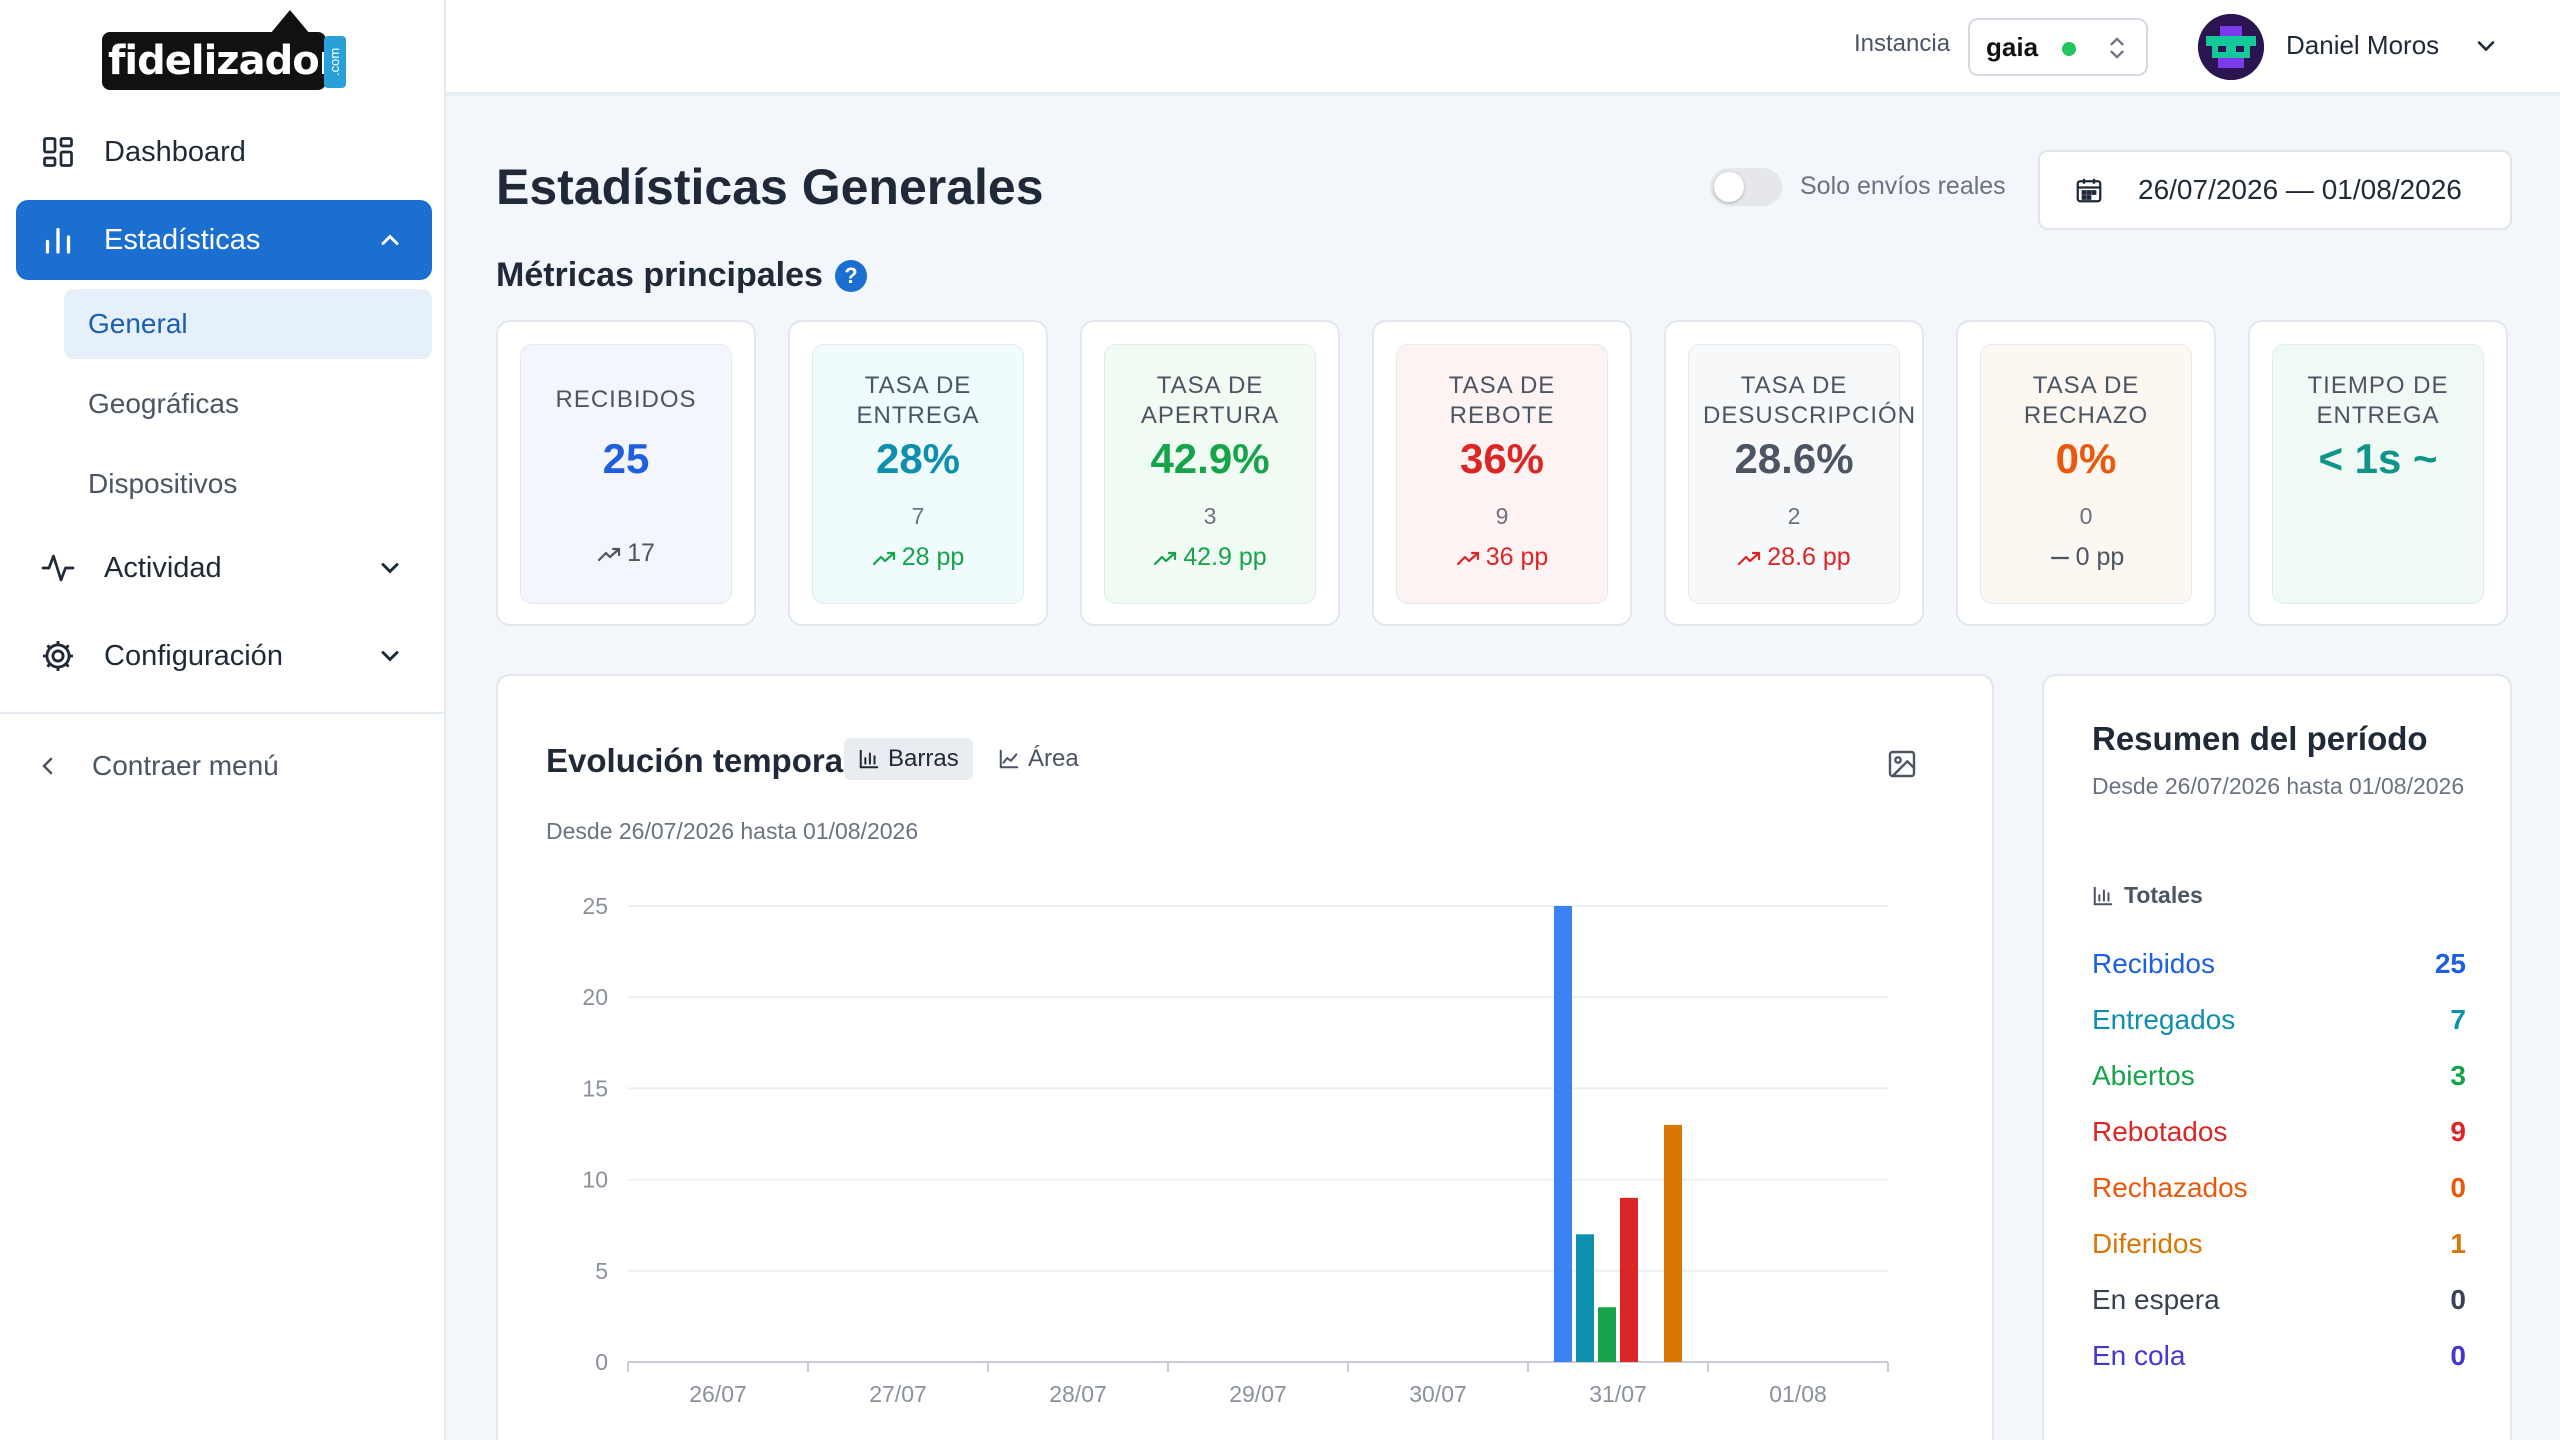 Image resolution: width=2560 pixels, height=1440 pixels. I want to click on summary-row-value: 25, so click(2450, 963).